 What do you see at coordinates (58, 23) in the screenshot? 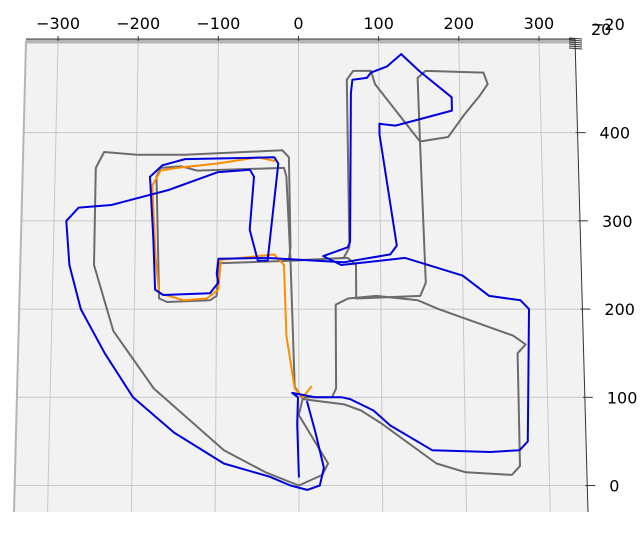
I see `x-tick-label: −300` at bounding box center [58, 23].